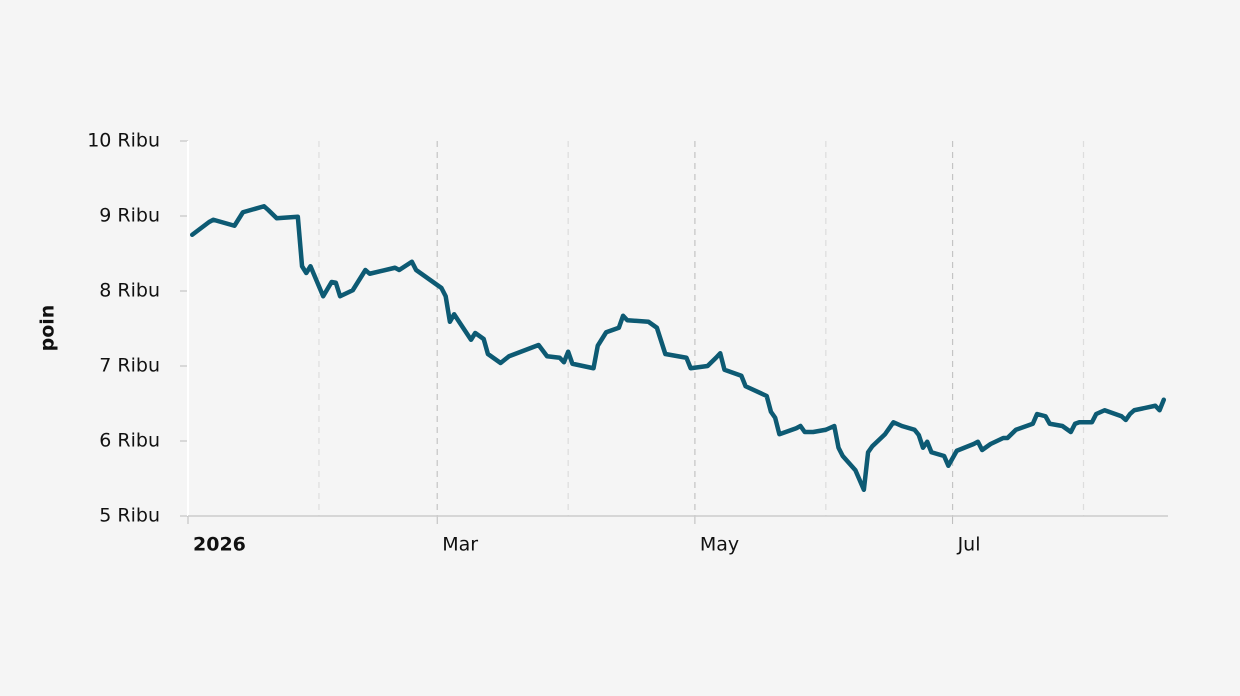  I want to click on y-tick-label: 7 Ribu, so click(129, 366).